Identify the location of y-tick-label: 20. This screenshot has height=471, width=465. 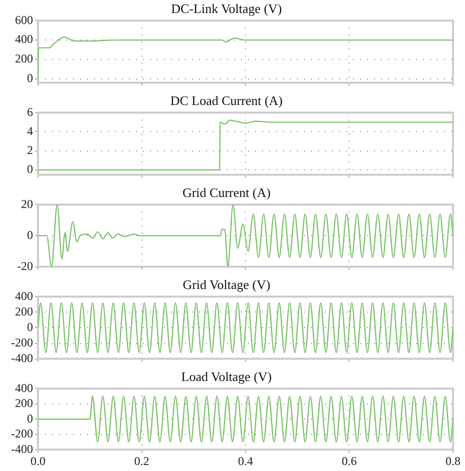
(27, 203).